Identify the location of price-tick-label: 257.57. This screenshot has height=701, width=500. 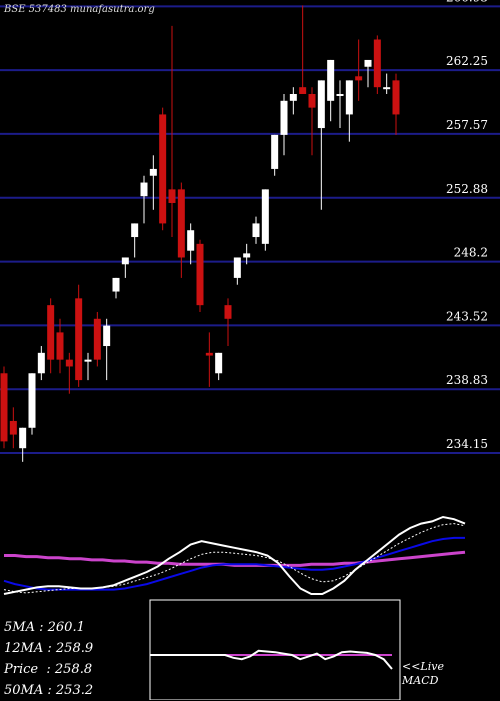
(467, 125).